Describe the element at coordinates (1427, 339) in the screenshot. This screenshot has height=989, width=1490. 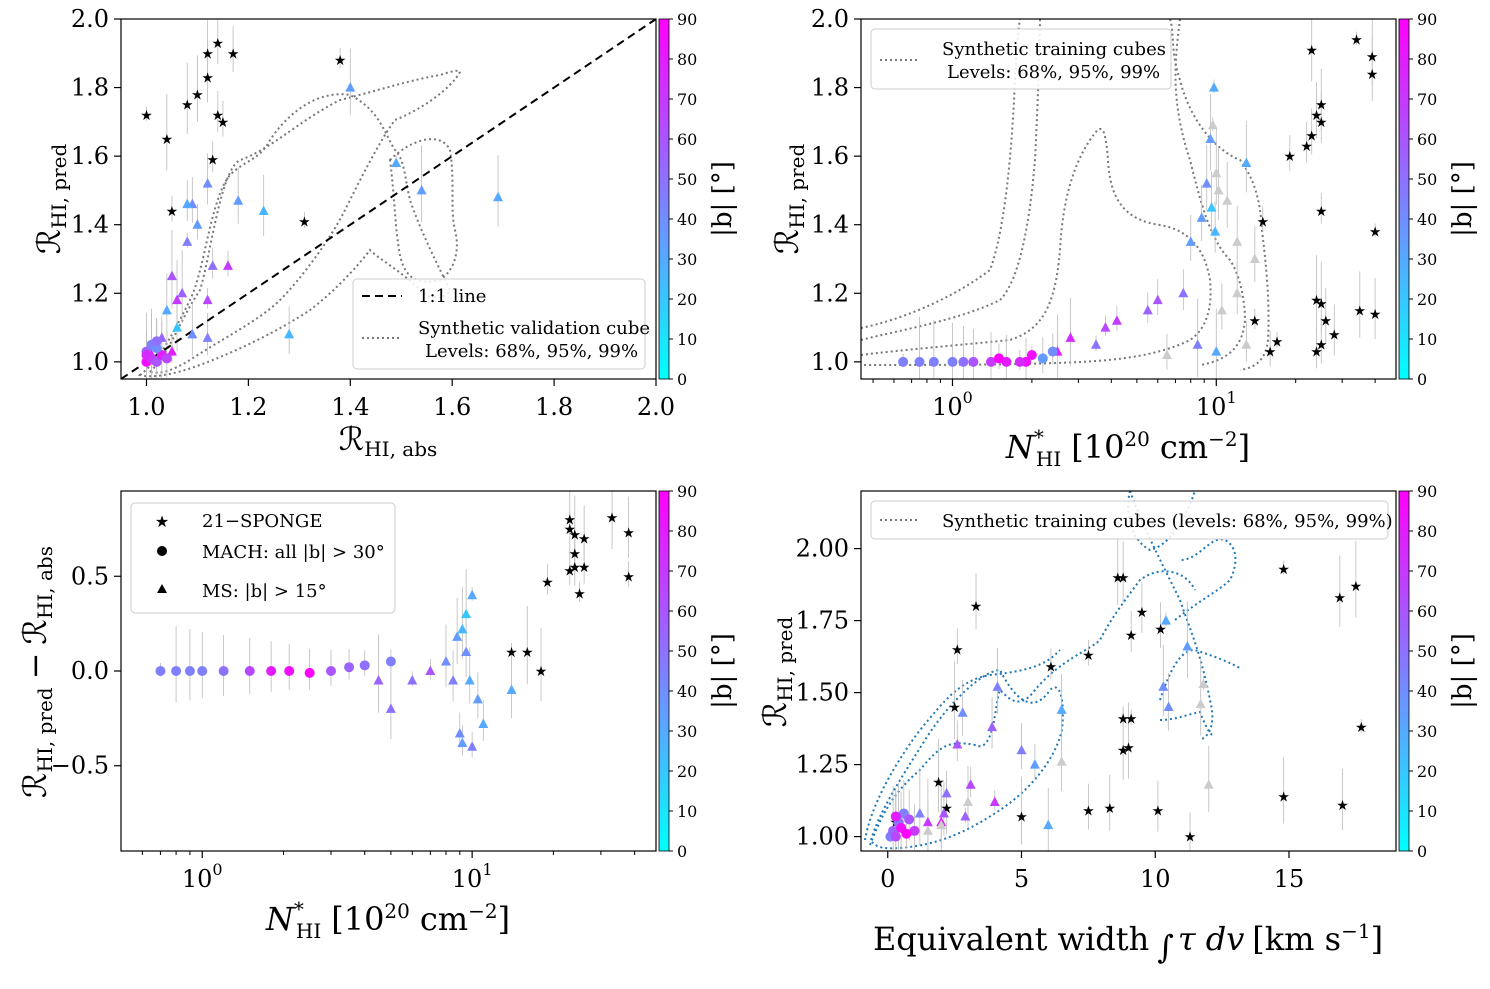
I see `colorbar-tick-label: 10` at that location.